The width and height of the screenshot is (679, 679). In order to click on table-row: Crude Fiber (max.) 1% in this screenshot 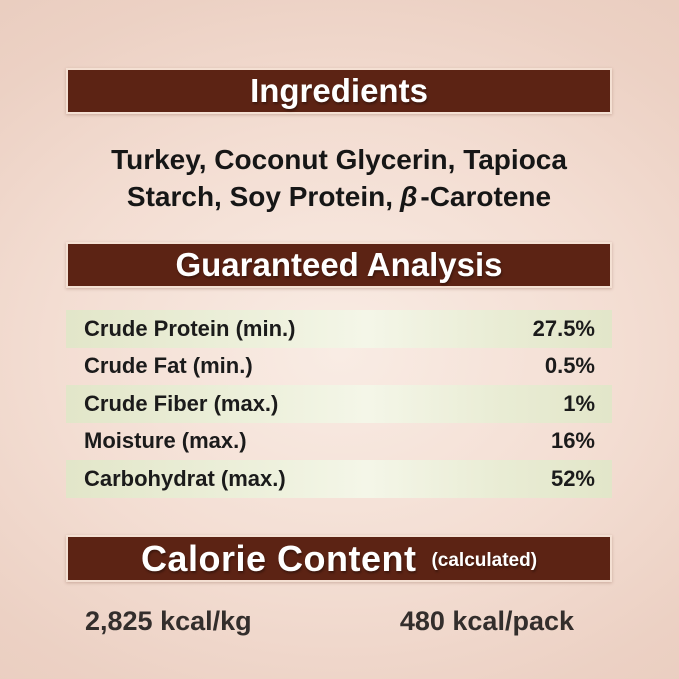, I will do `click(339, 404)`.